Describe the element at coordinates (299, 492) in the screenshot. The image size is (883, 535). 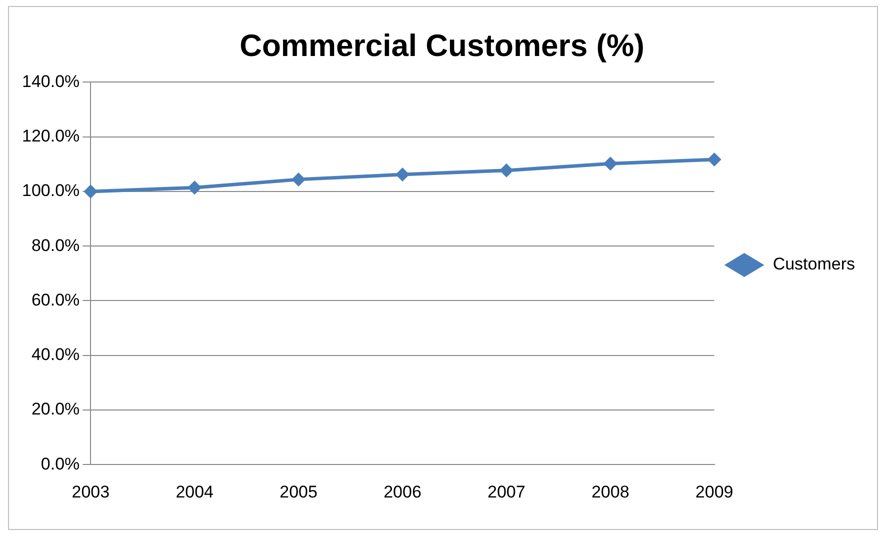
I see `x-tick-label: 2005` at that location.